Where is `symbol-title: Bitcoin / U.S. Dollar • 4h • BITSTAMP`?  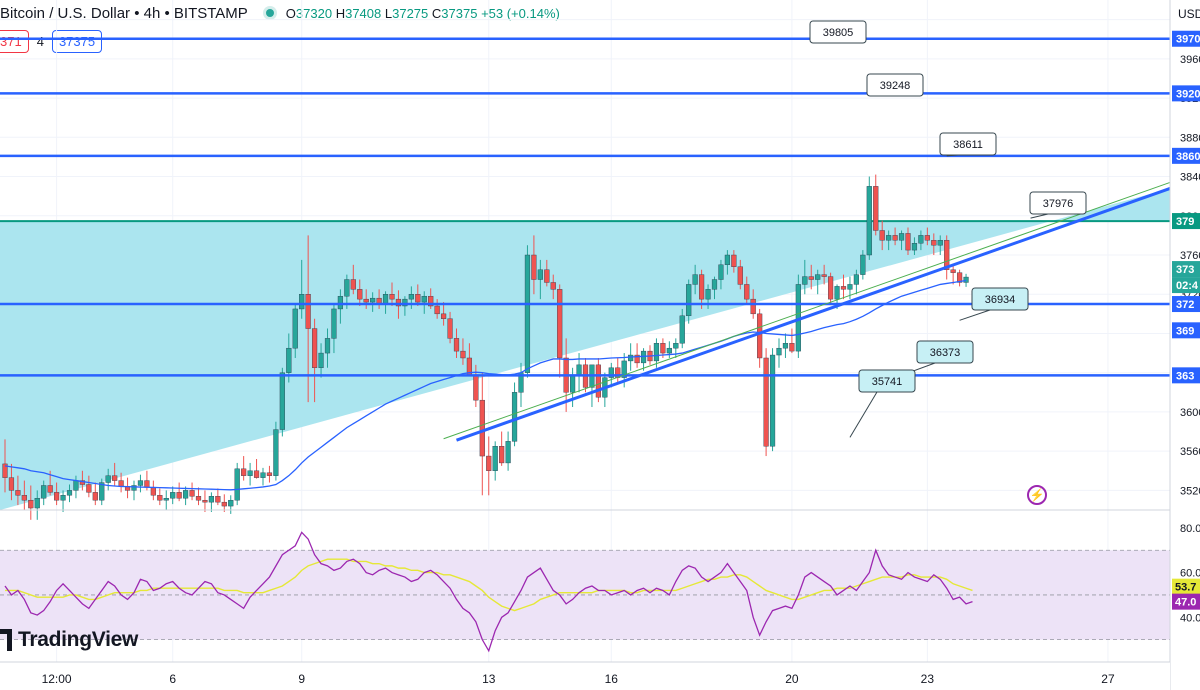 symbol-title: Bitcoin / U.S. Dollar • 4h • BITSTAMP is located at coordinates (124, 13).